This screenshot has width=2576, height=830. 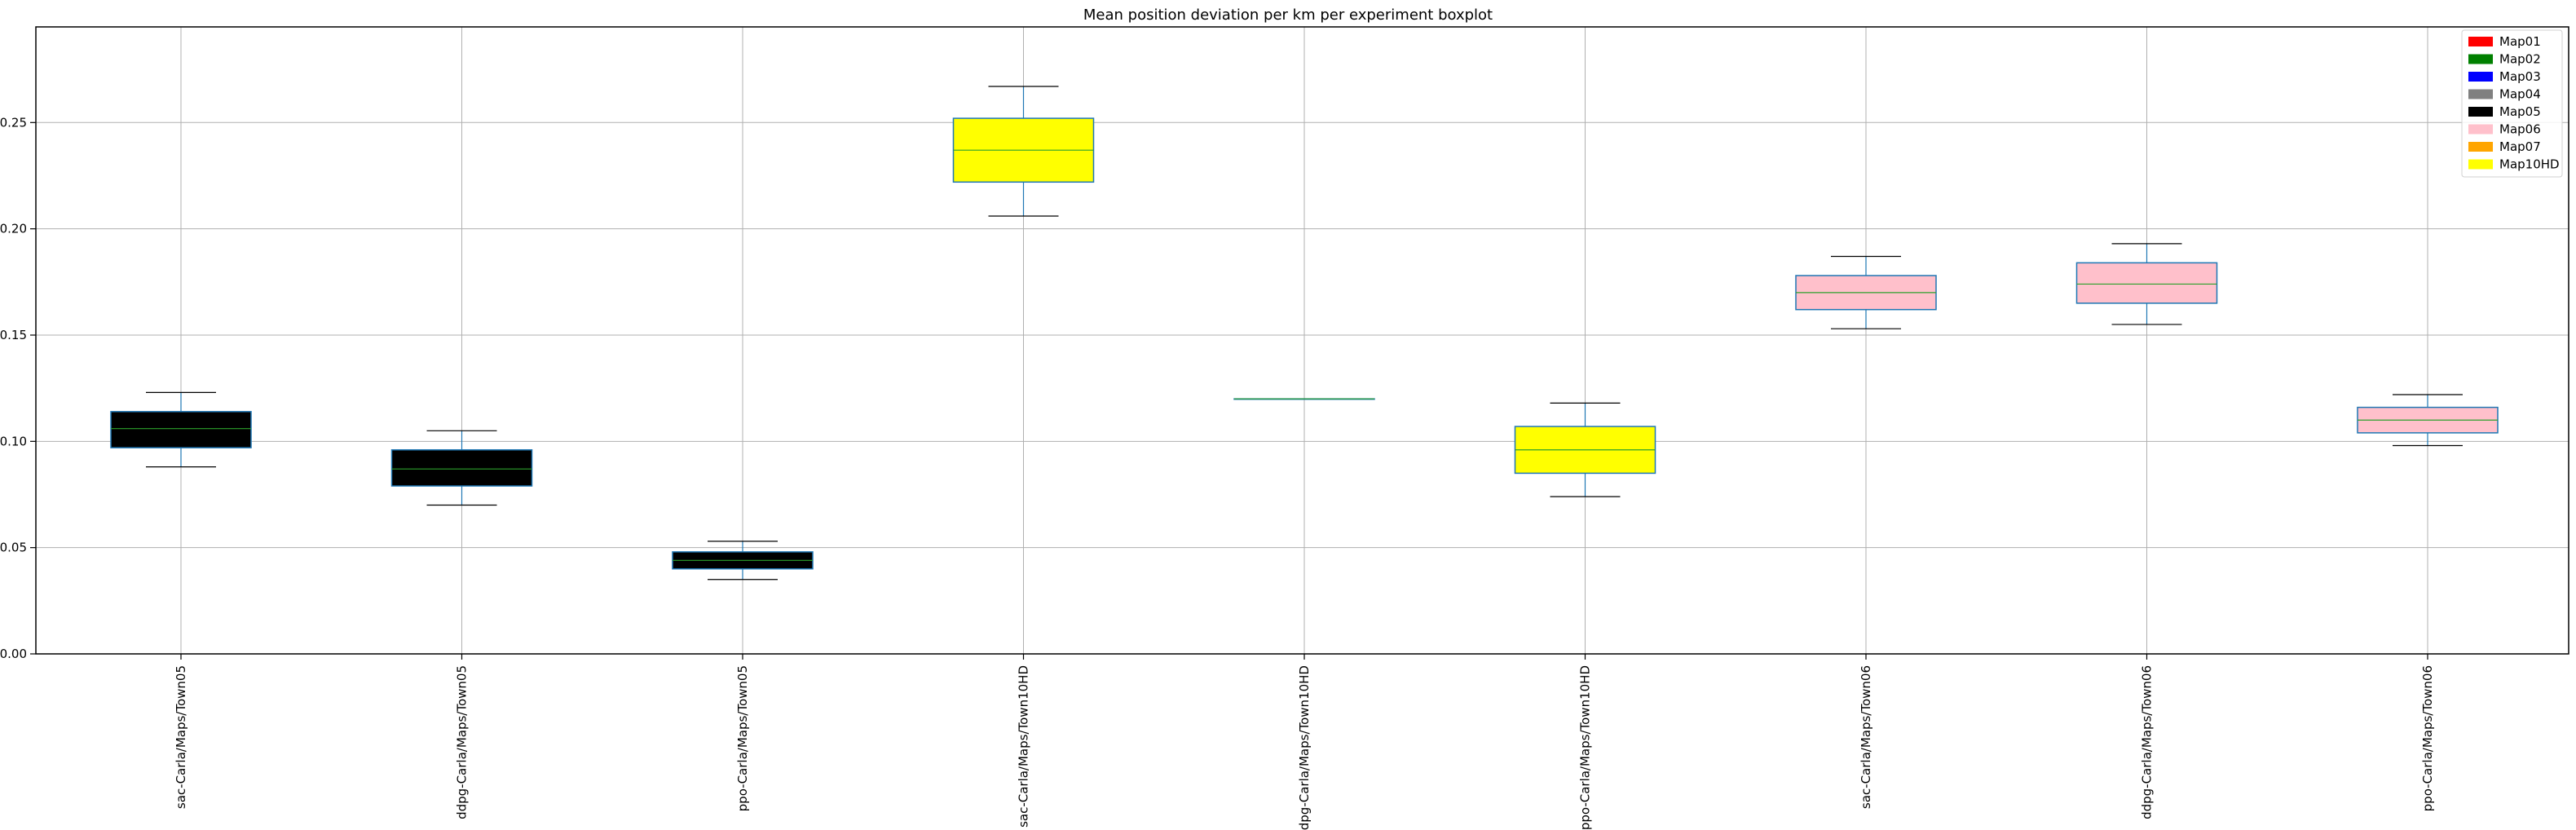 What do you see at coordinates (2520, 76) in the screenshot?
I see `legend-label: Map03` at bounding box center [2520, 76].